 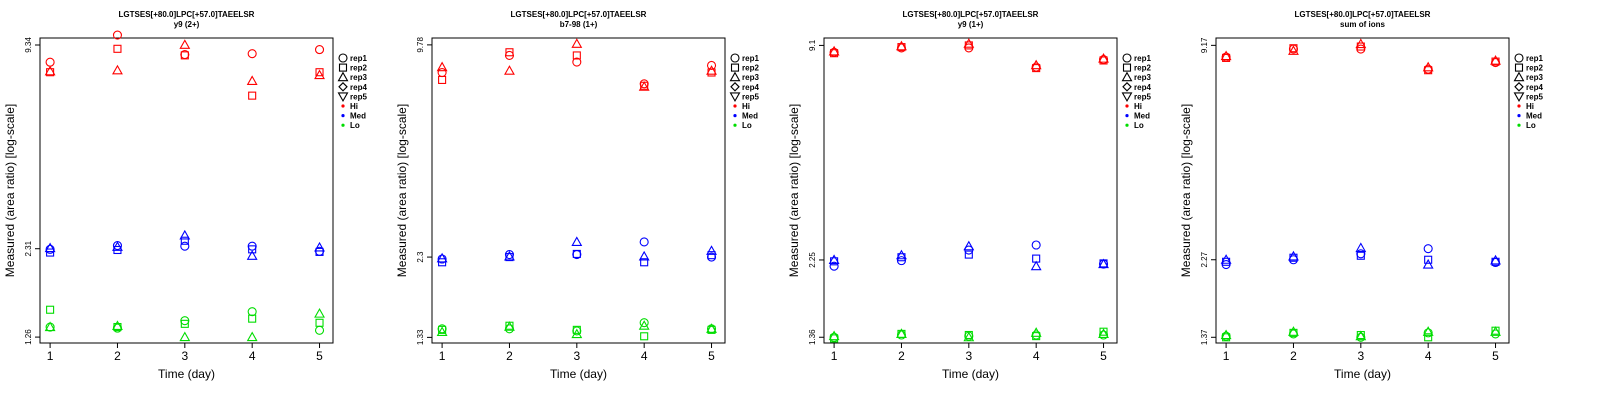 What do you see at coordinates (1362, 24) in the screenshot?
I see `chart-subtitle: sum of ions` at bounding box center [1362, 24].